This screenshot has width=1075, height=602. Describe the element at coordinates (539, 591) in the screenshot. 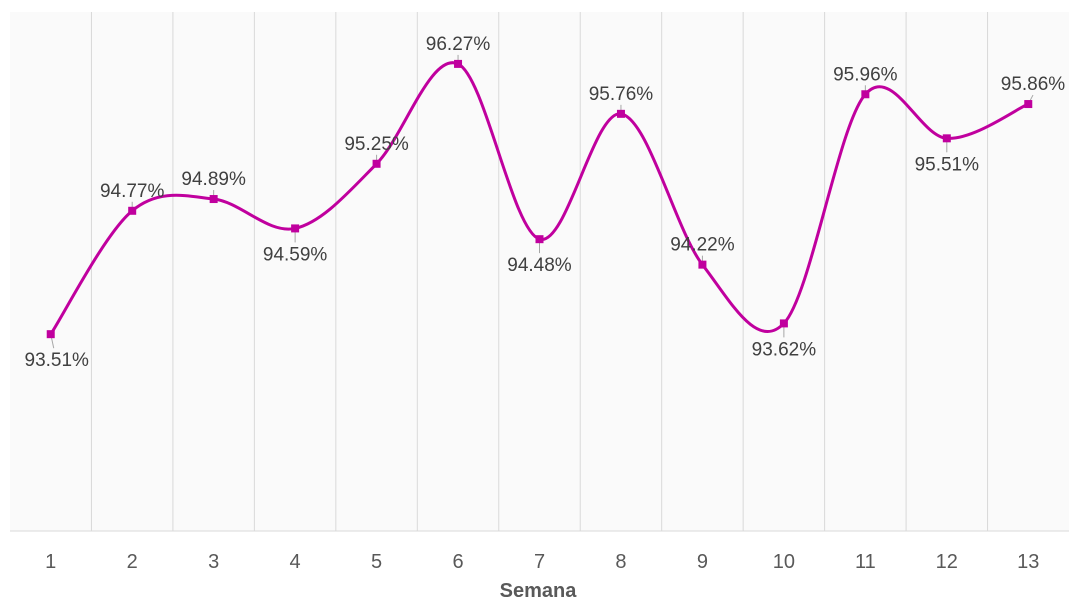

I see `x-axis-title: Semana` at that location.